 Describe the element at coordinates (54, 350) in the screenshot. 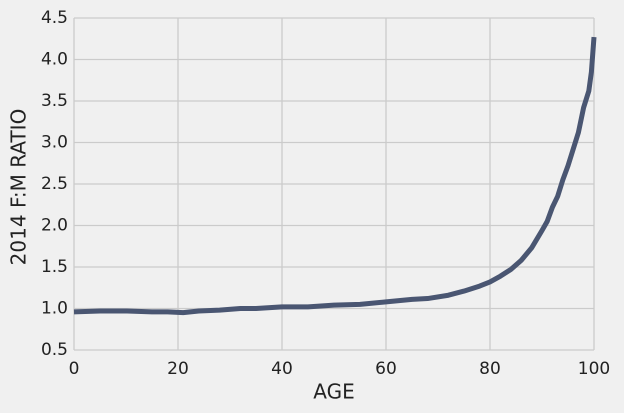

I see `y-tick-label: 0.5` at that location.